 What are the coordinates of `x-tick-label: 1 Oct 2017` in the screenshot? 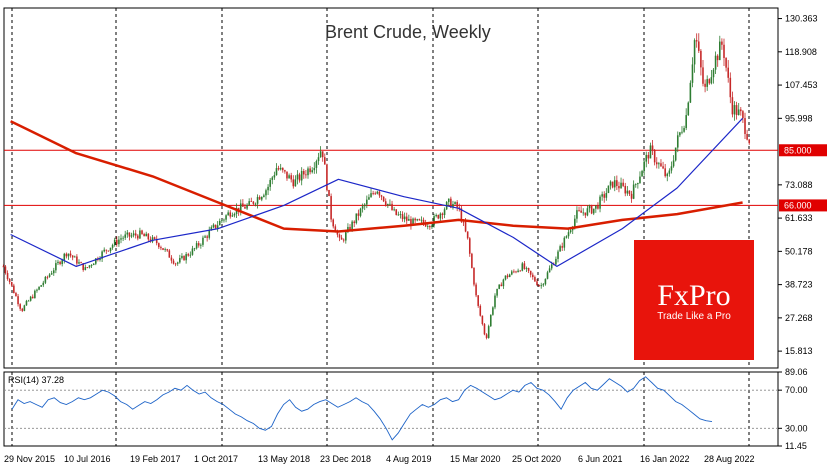 It's located at (216, 459).